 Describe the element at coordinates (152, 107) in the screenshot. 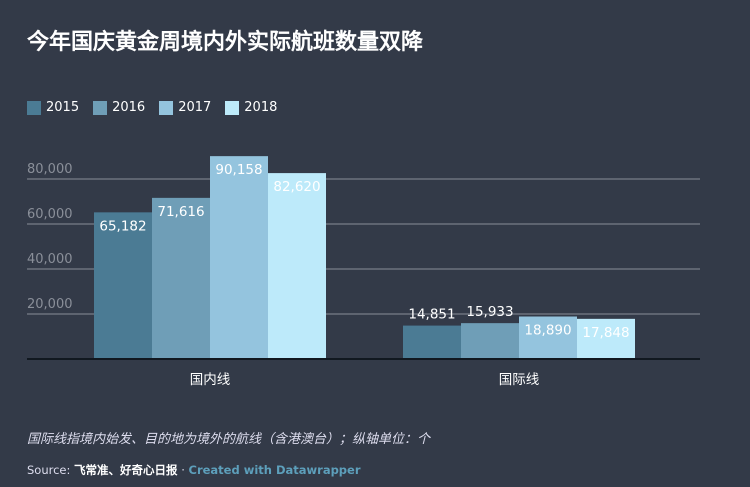

I see `legend: 2015 2016 2017 2018` at that location.